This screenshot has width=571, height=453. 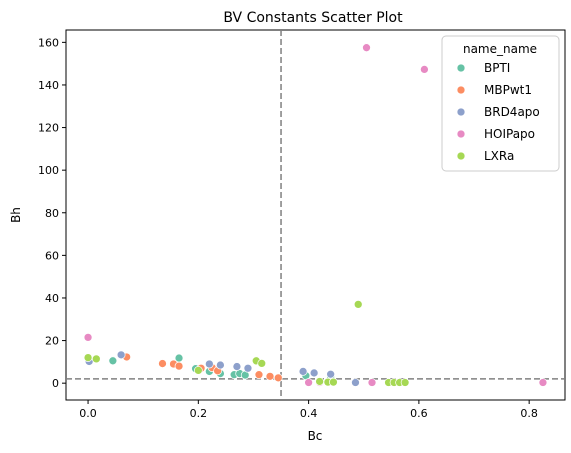 What do you see at coordinates (461, 90) in the screenshot?
I see `legend-marker-mbpwt1` at bounding box center [461, 90].